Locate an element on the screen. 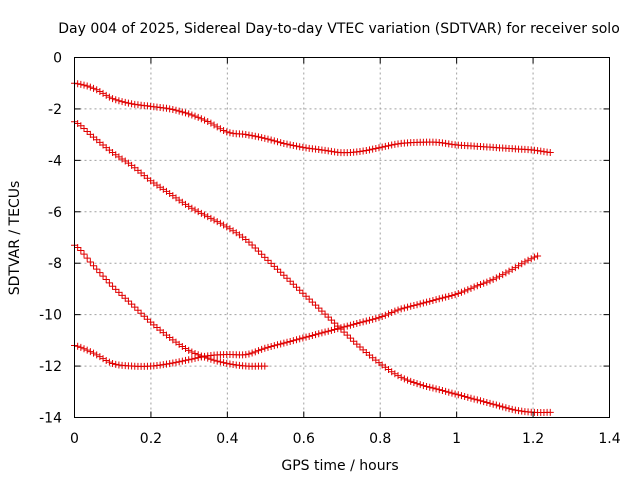 The height and width of the screenshot is (480, 640). y-axis-label: SDTVAR / TECUs is located at coordinates (15, 238).